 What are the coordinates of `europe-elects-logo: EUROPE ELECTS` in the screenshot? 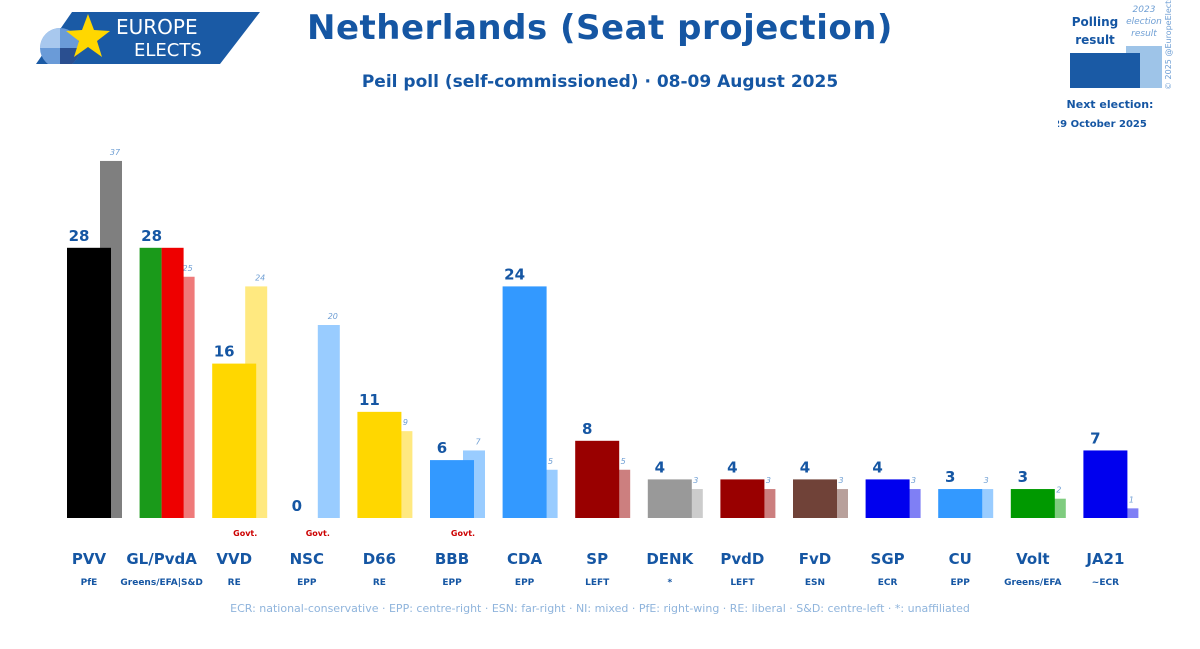 It's located at (148, 38).